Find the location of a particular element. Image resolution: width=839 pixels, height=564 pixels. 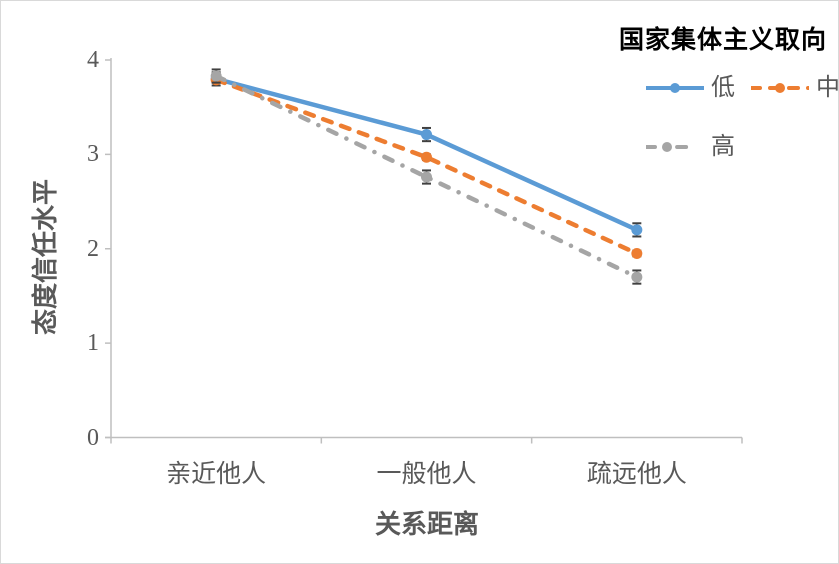

legend-item-high: 高 is located at coordinates (690, 147).